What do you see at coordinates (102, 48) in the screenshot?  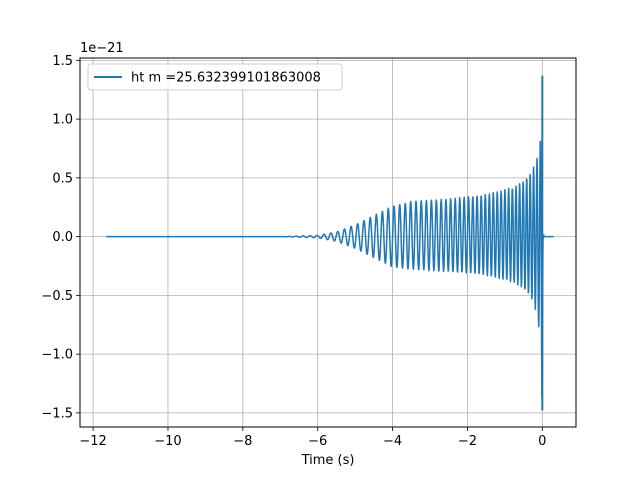 I see `y-offset-text: 1e−21` at bounding box center [102, 48].